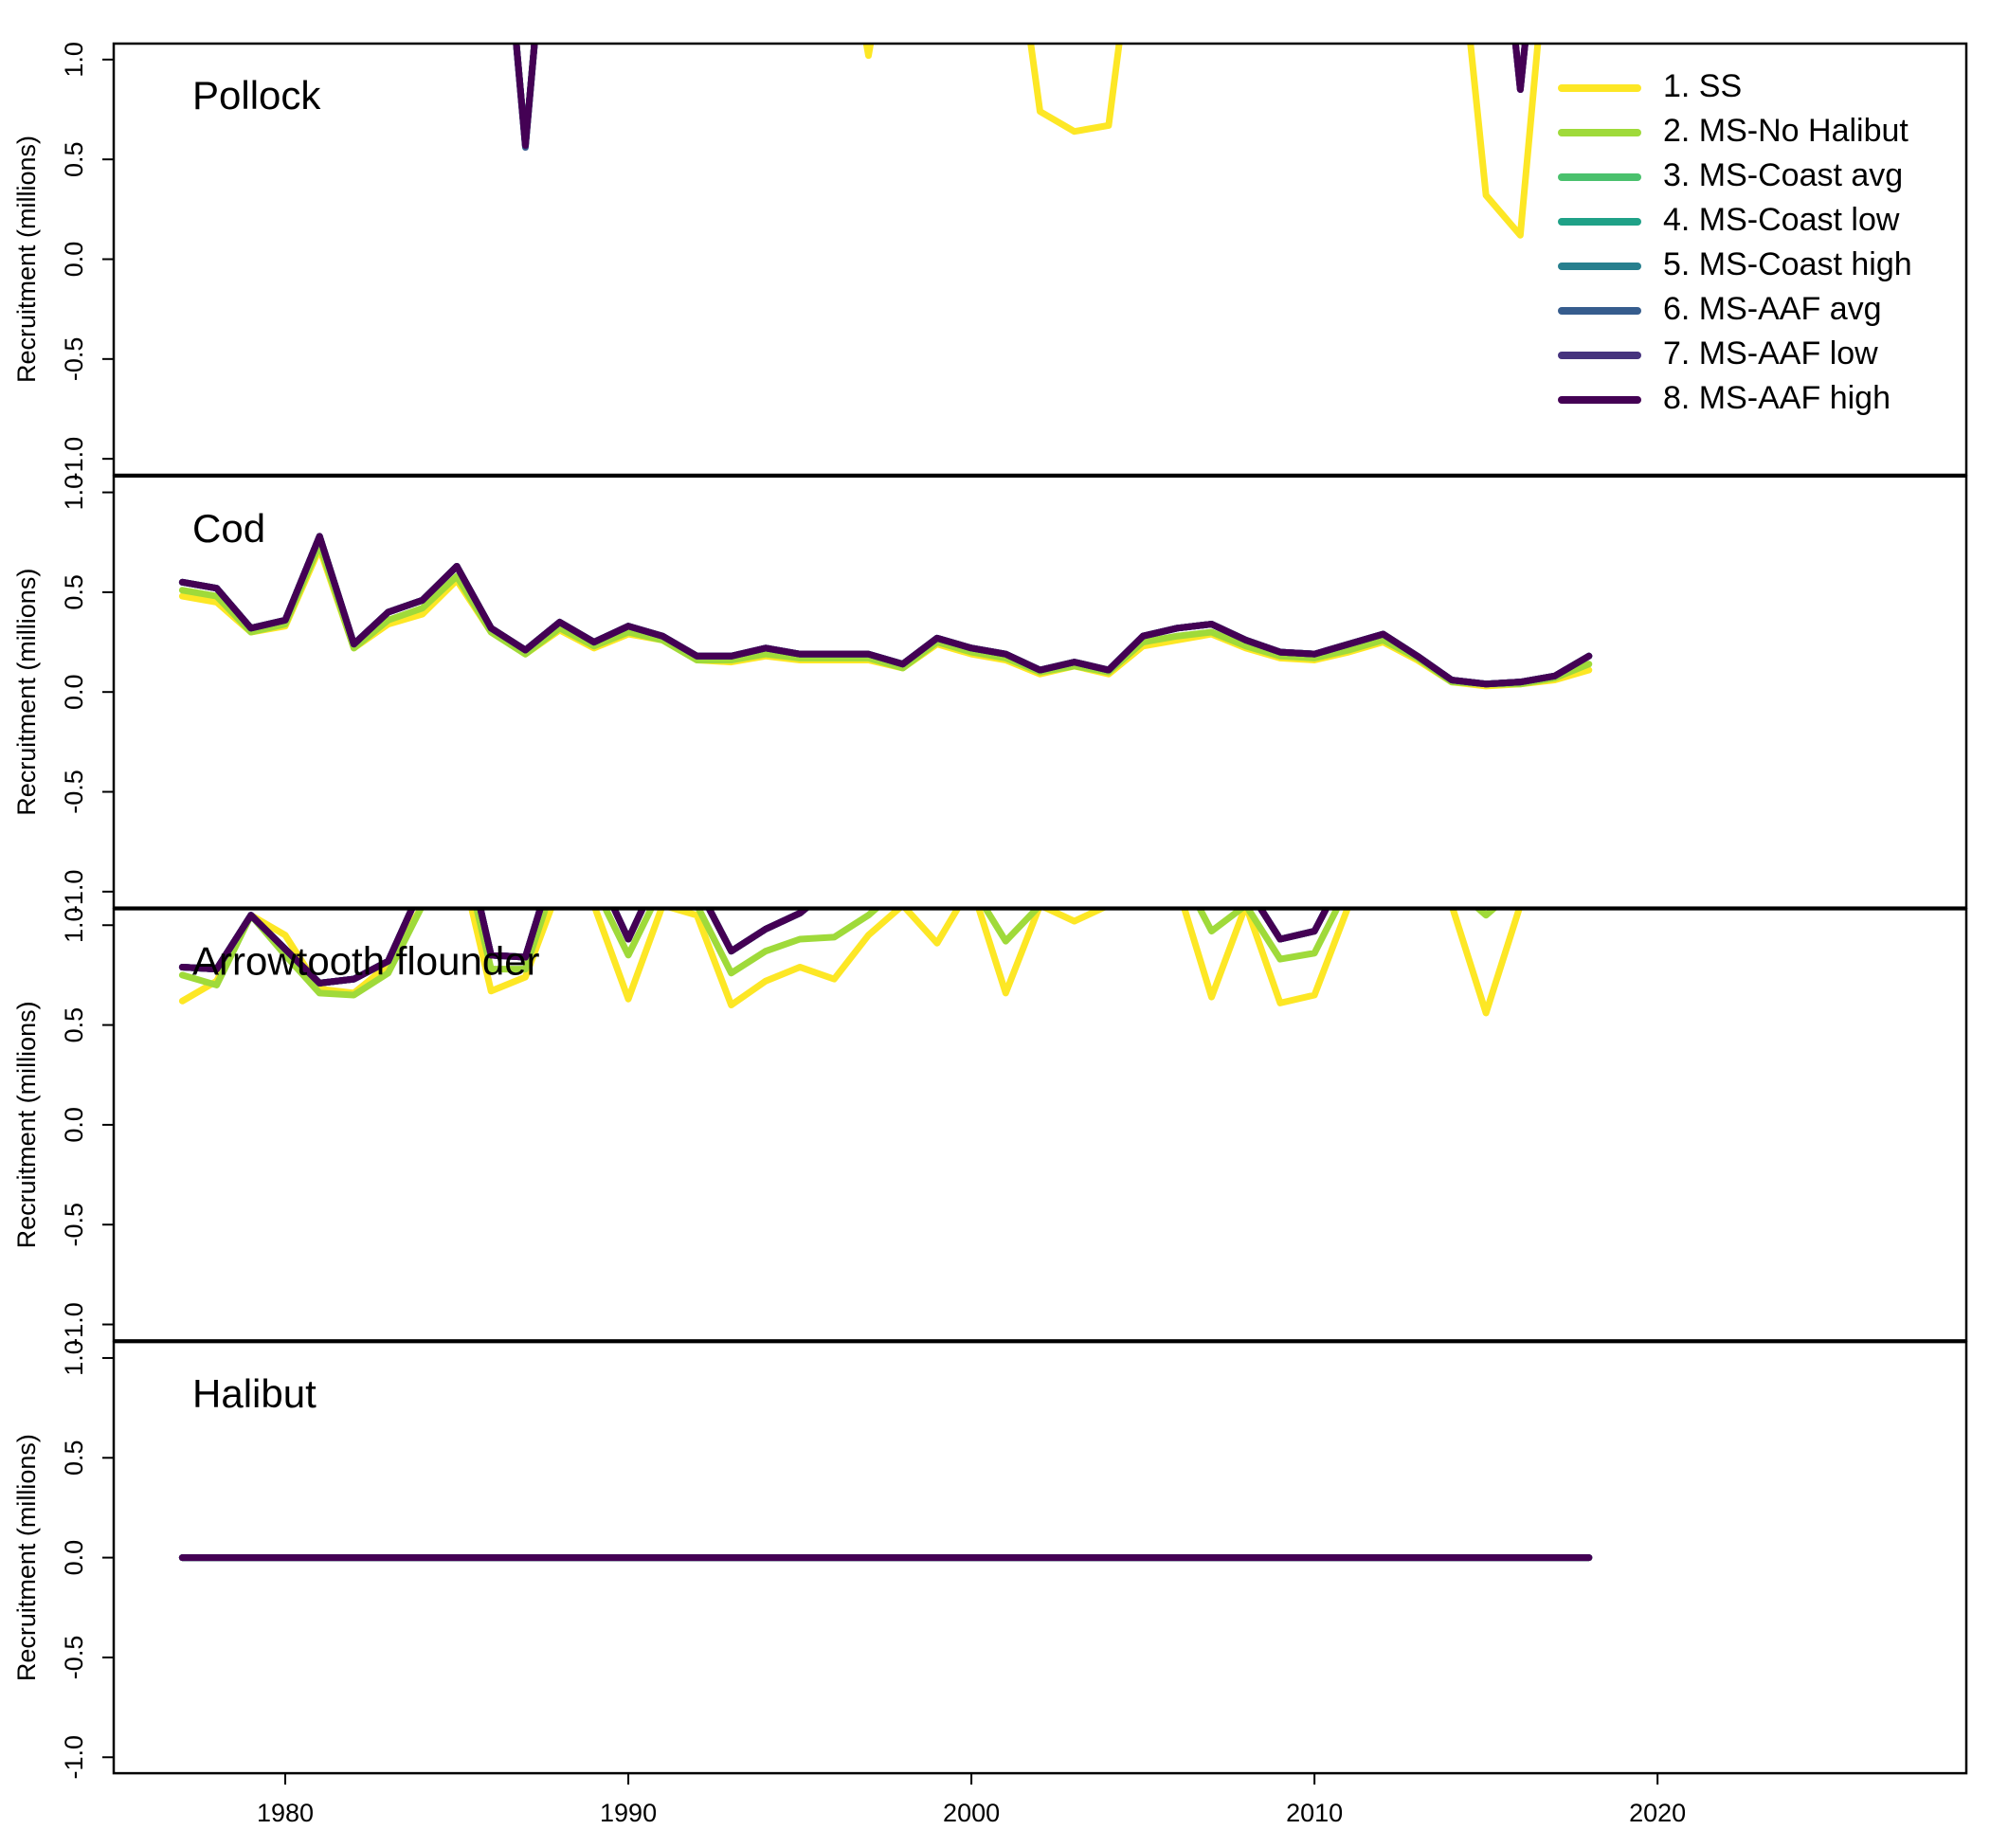 This screenshot has height=1848, width=1990. Describe the element at coordinates (1314, 1813) in the screenshot. I see `x-tick-label: 2010` at that location.